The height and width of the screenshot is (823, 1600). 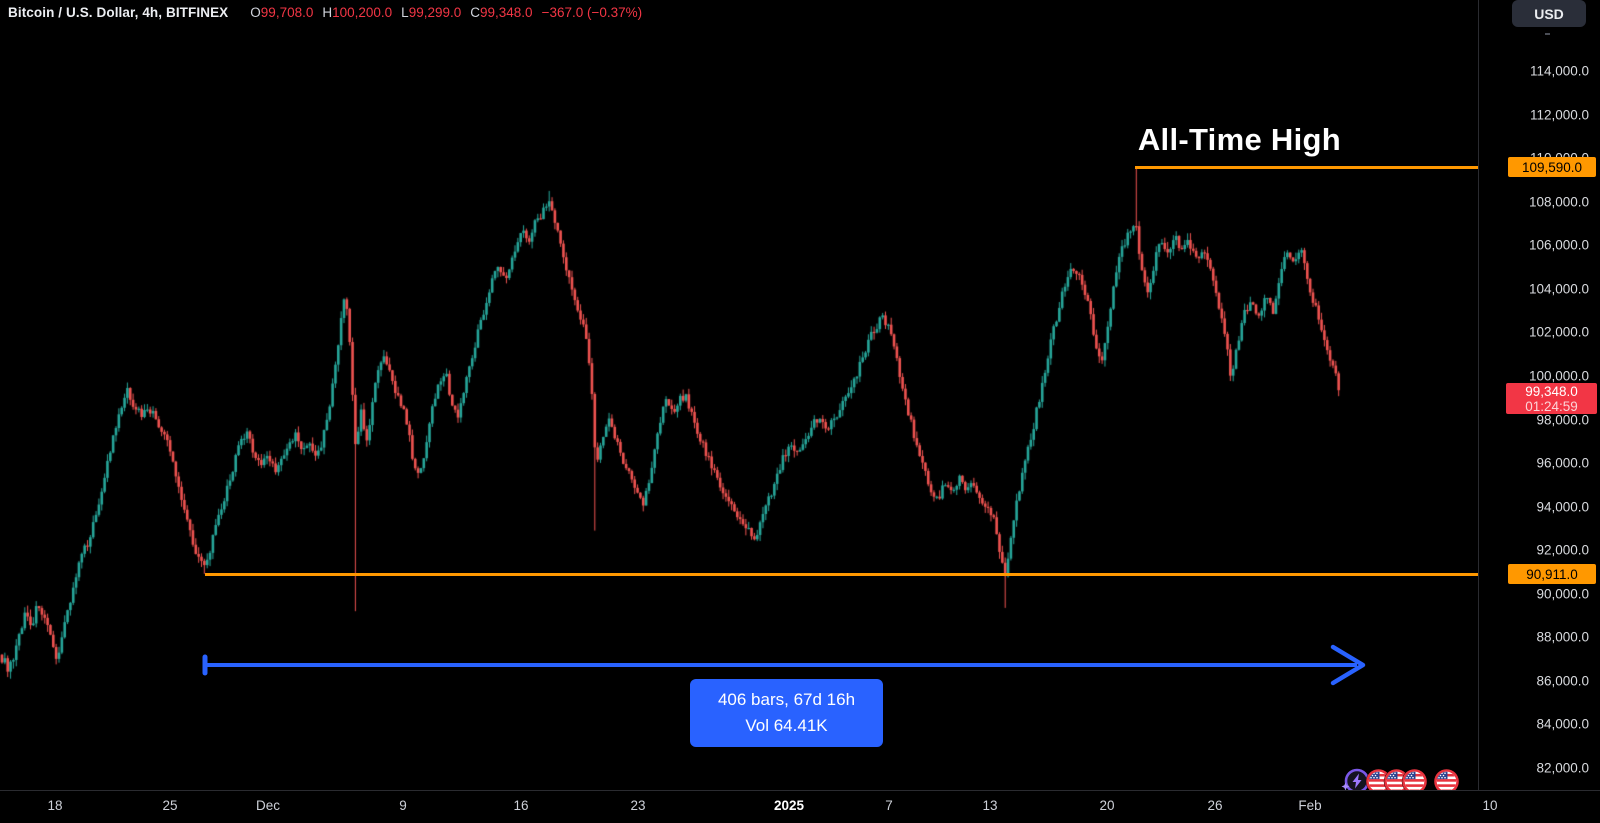 I want to click on time-tick-label: 7, so click(x=889, y=805).